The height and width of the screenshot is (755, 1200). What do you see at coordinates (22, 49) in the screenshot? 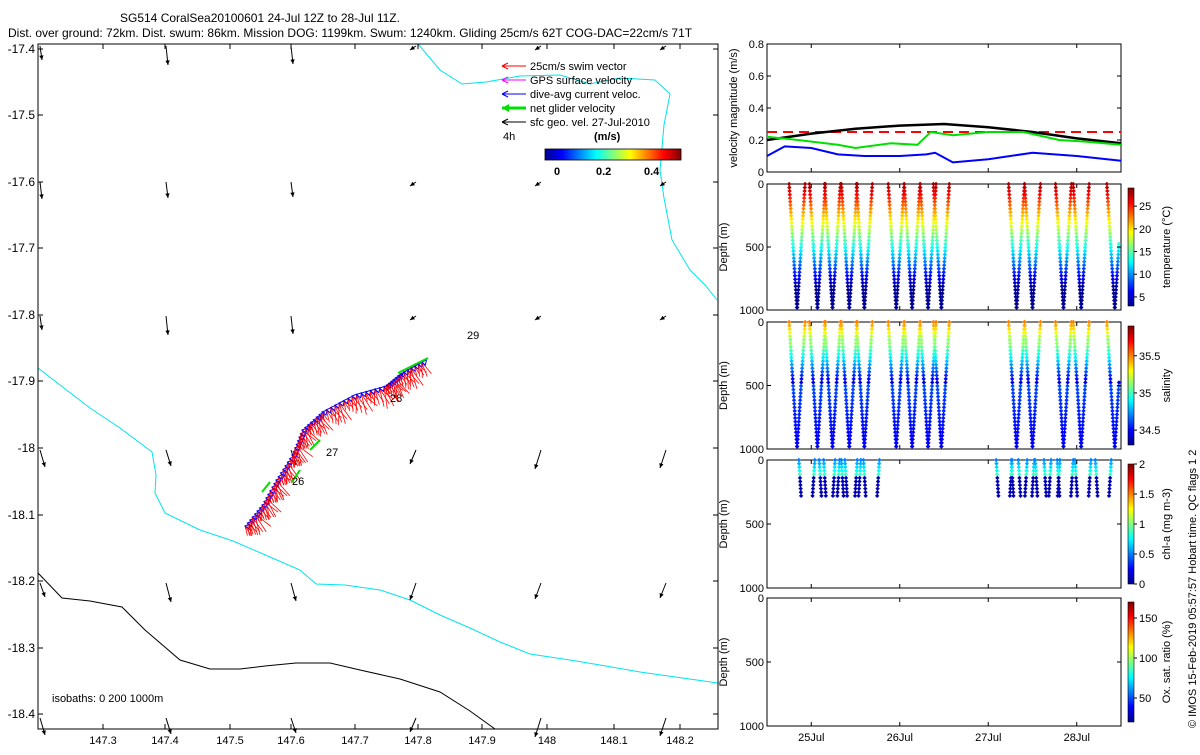
I see `map-y-tick-label: -17.4` at bounding box center [22, 49].